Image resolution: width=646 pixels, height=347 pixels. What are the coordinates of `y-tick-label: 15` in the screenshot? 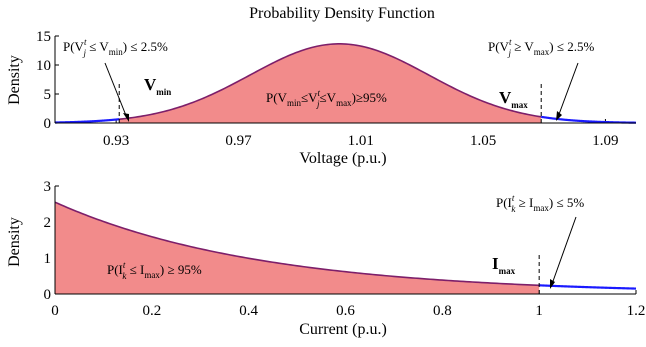 It's located at (43, 37).